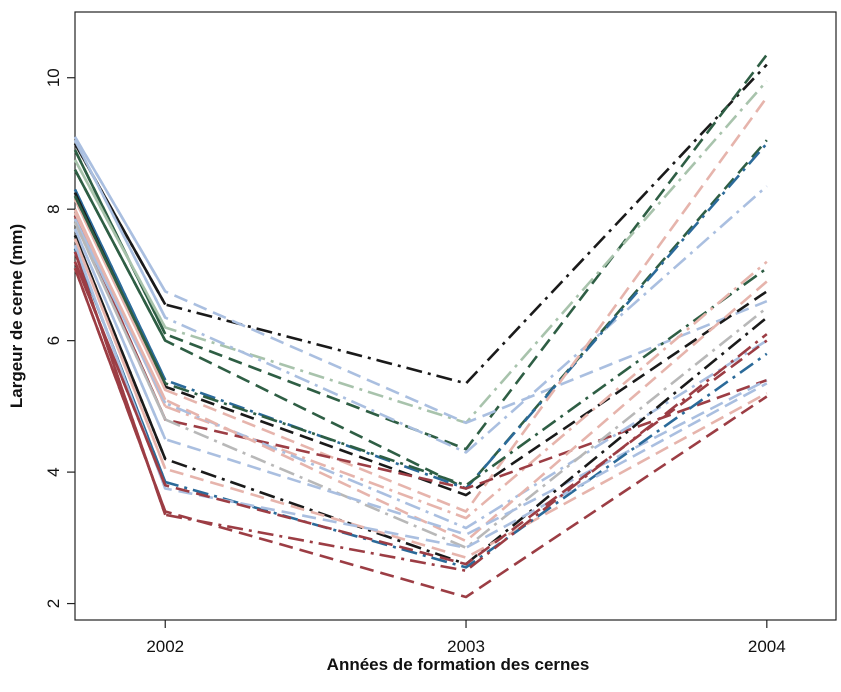  I want to click on x-axis: 2002 2003 2004, so click(466, 638).